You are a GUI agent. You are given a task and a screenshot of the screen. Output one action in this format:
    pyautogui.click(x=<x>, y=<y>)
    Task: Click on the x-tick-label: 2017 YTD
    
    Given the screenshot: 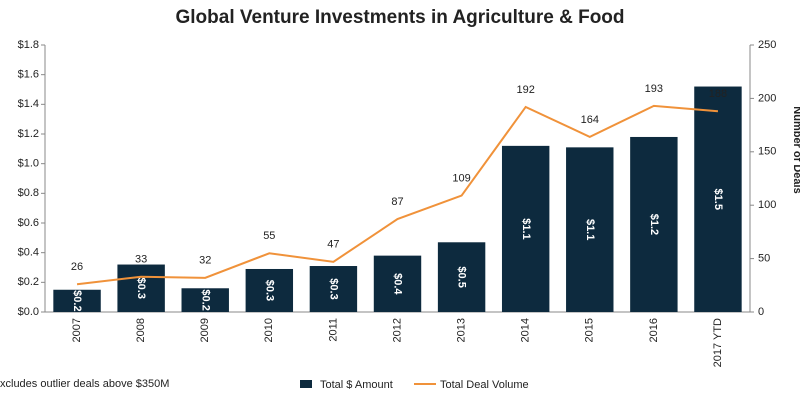 What is the action you would take?
    pyautogui.click(x=718, y=342)
    